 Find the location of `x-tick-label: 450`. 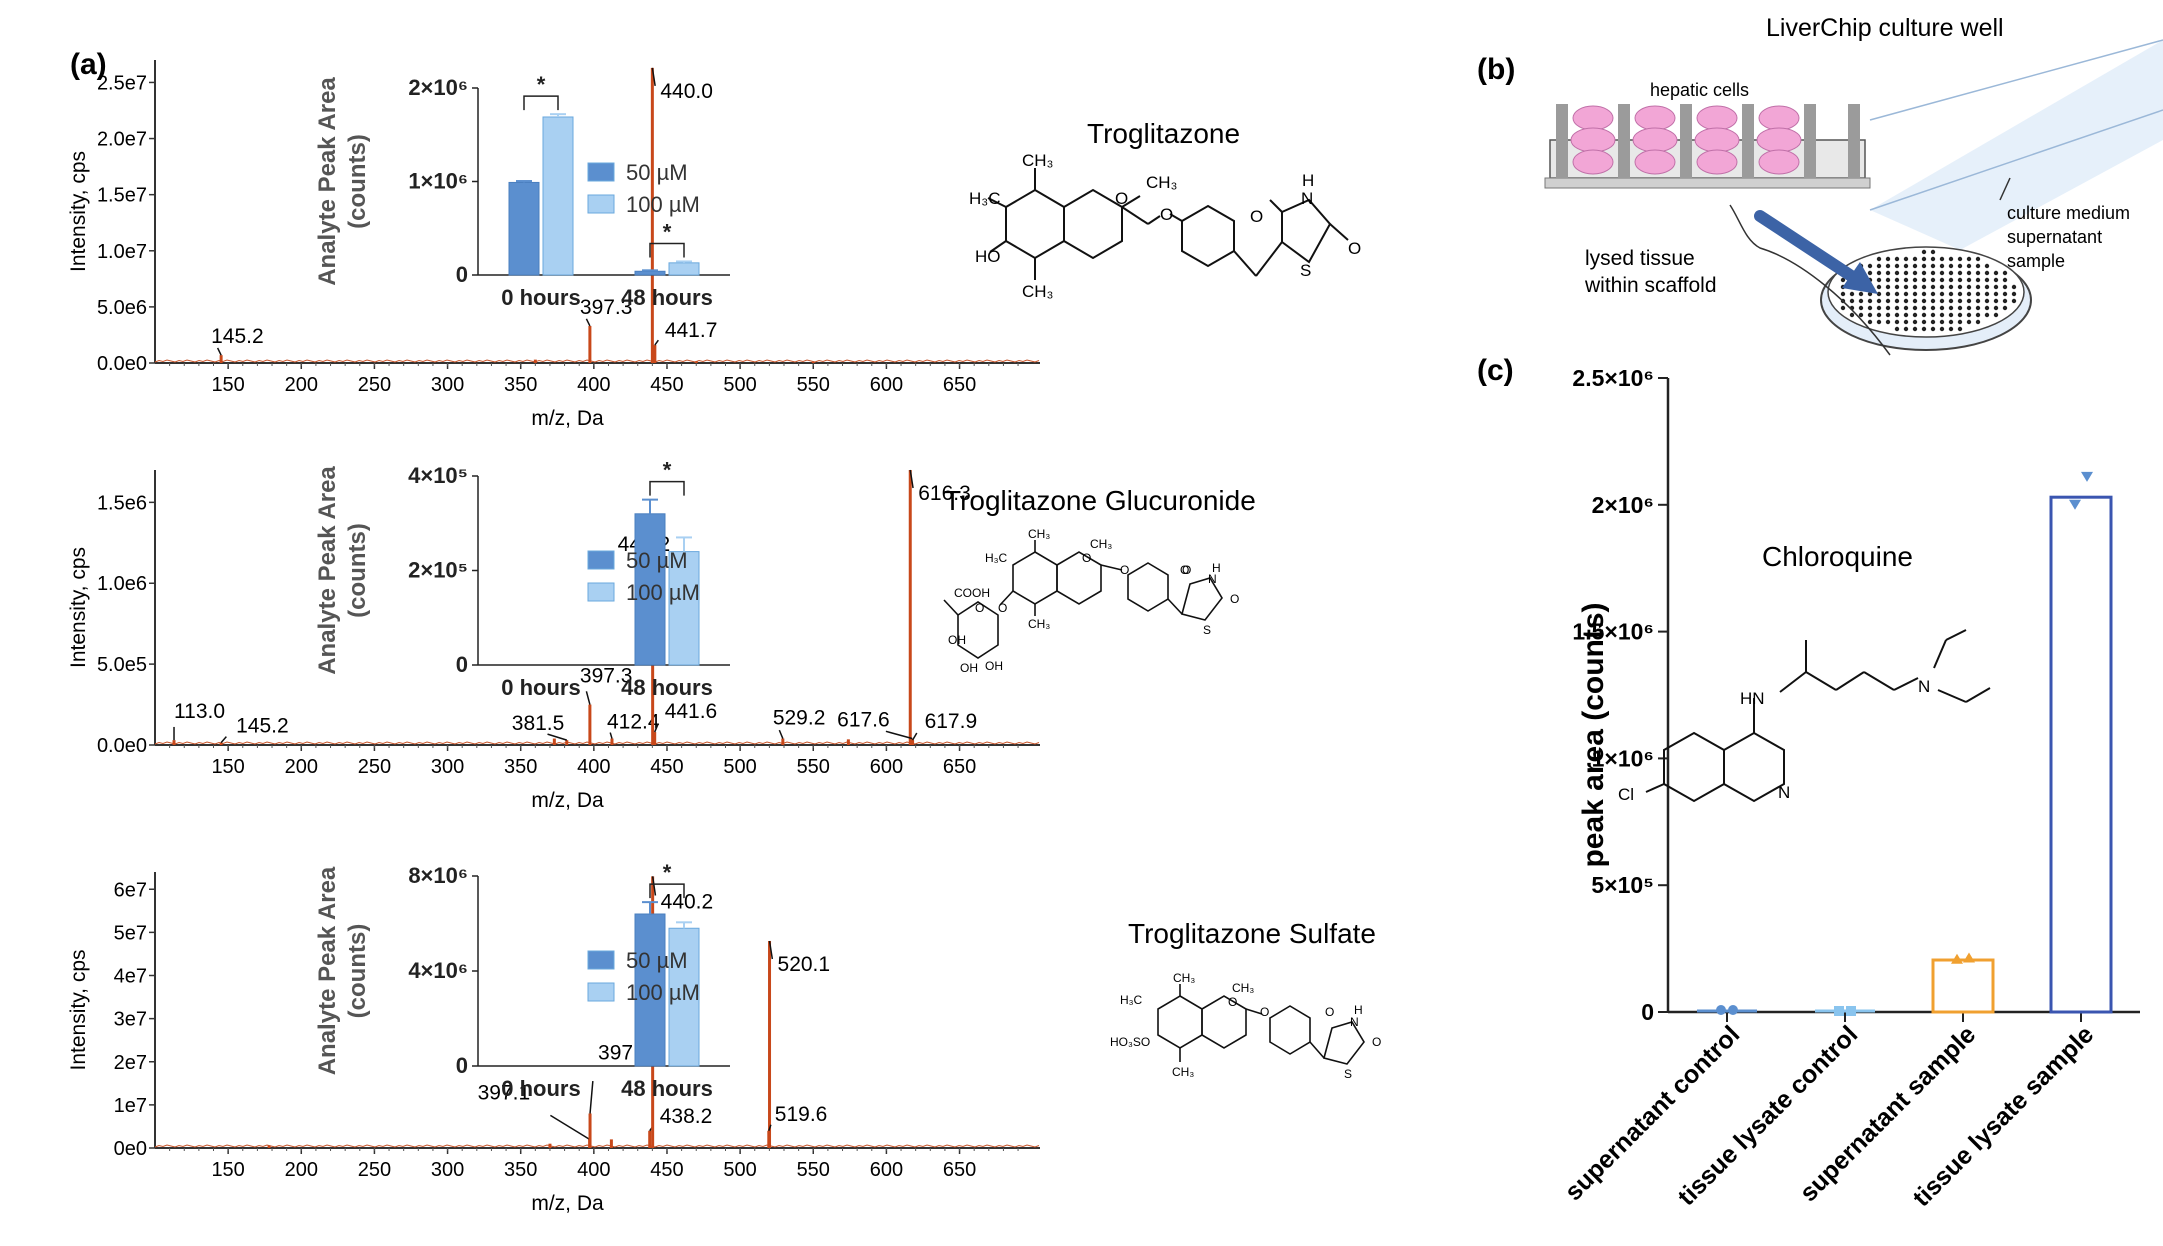

x-tick-label: 450 is located at coordinates (666, 385).